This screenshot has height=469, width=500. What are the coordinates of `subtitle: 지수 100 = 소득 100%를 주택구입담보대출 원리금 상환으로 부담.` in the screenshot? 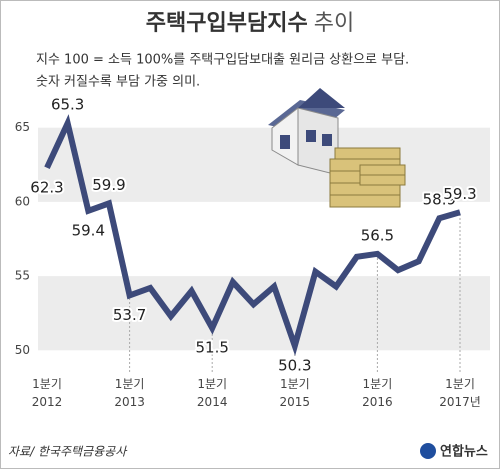 It's located at (222, 60).